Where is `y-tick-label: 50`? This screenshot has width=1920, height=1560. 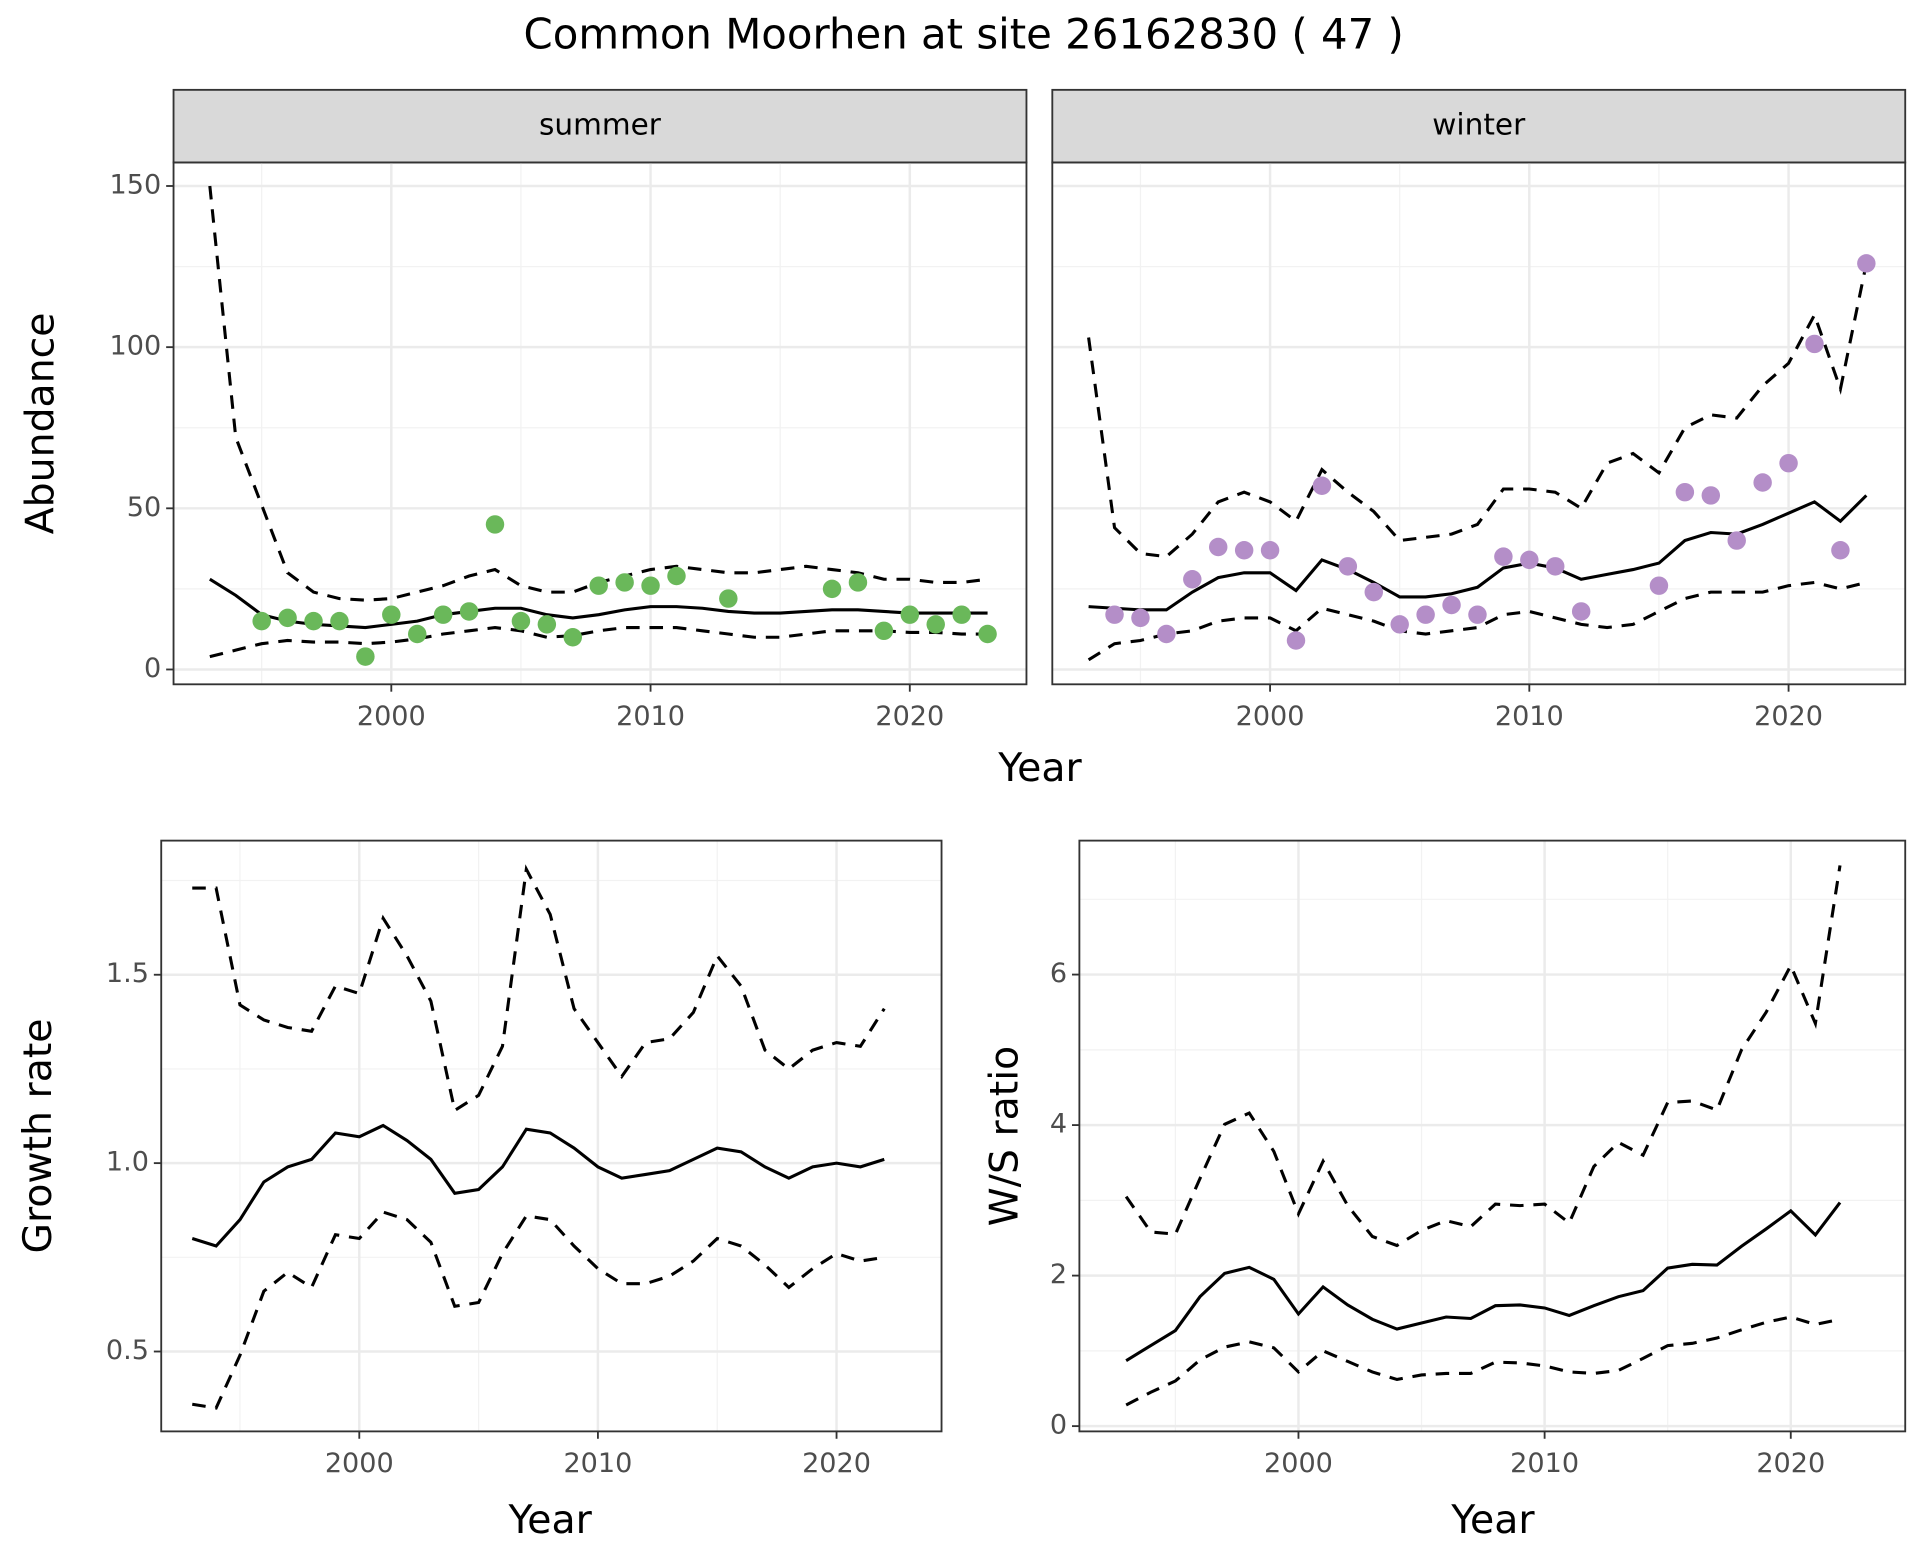
y-tick-label: 50 is located at coordinates (144, 507).